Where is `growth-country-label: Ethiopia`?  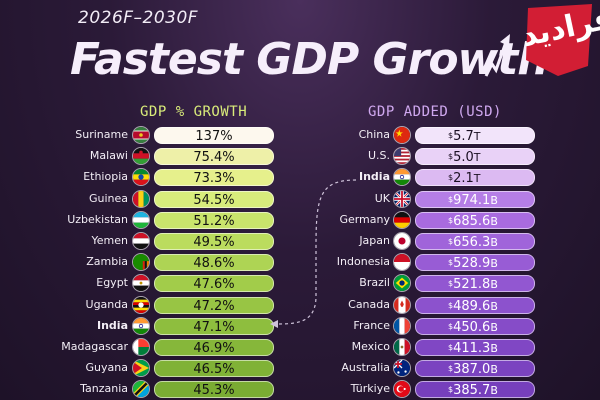
growth-country-label: Ethiopia is located at coordinates (105, 177).